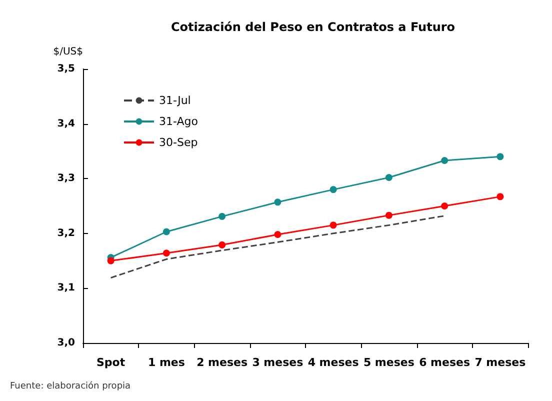 This screenshot has height=401, width=552. I want to click on y-tick-label: 3,2, so click(66, 233).